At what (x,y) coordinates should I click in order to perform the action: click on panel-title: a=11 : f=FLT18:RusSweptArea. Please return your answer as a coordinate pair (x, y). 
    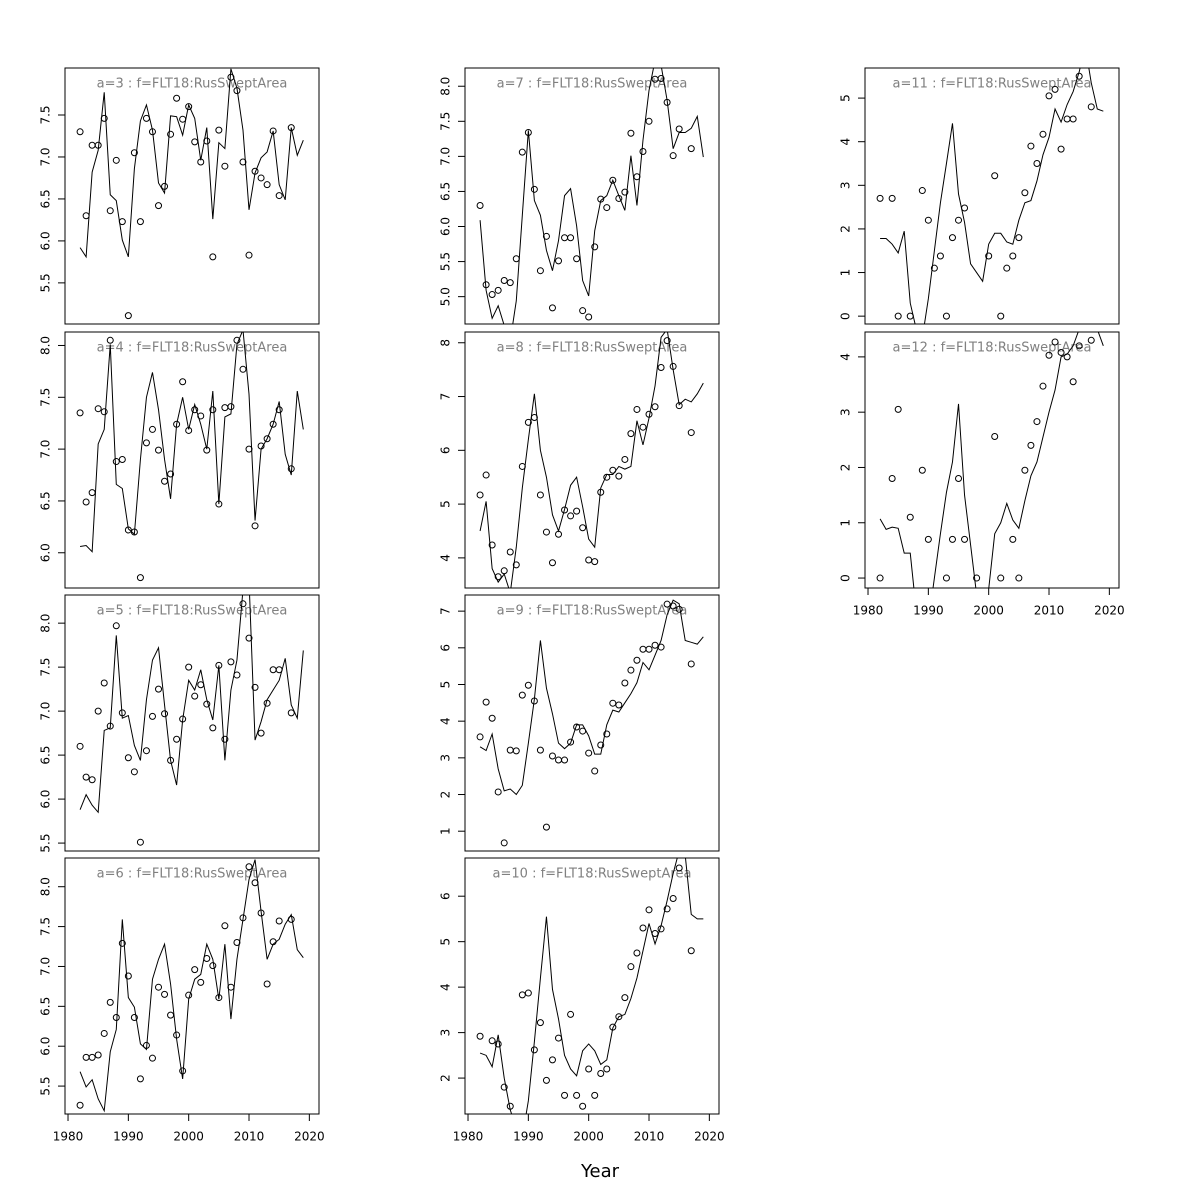
    Looking at the image, I should click on (992, 84).